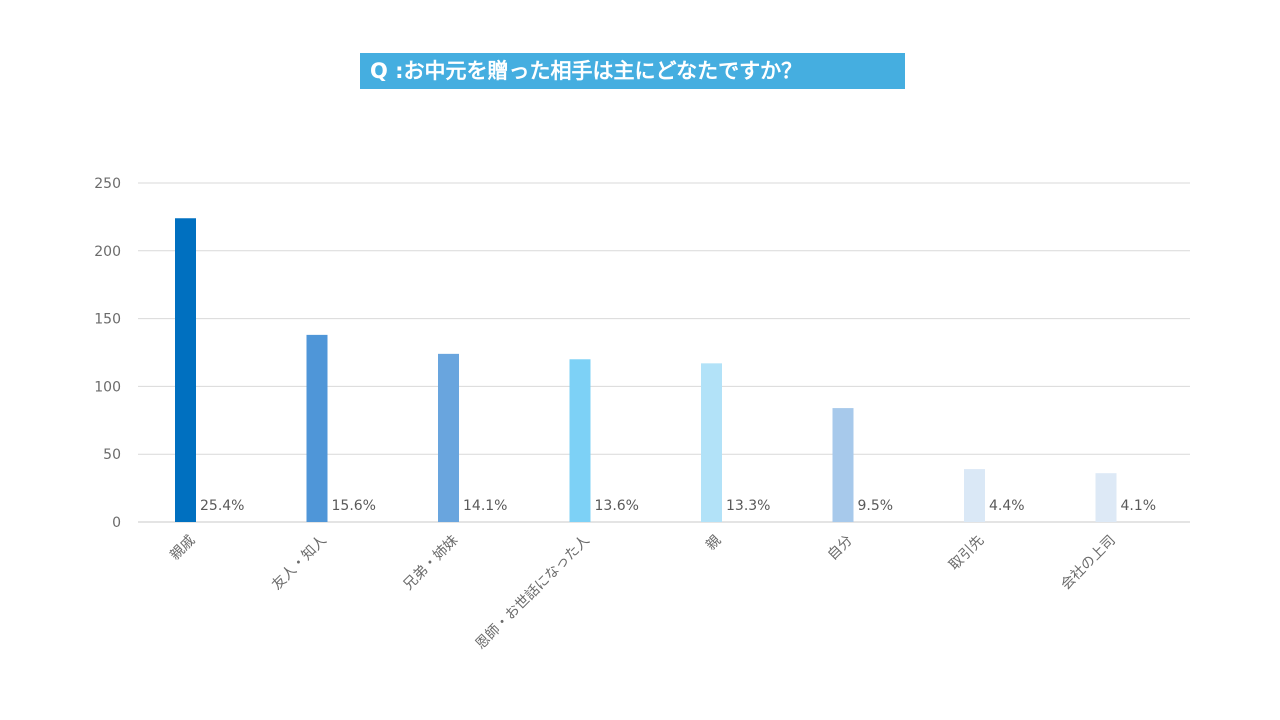 Image resolution: width=1280 pixels, height=720 pixels. Describe the element at coordinates (107, 320) in the screenshot. I see `y-tick-label: 150` at that location.